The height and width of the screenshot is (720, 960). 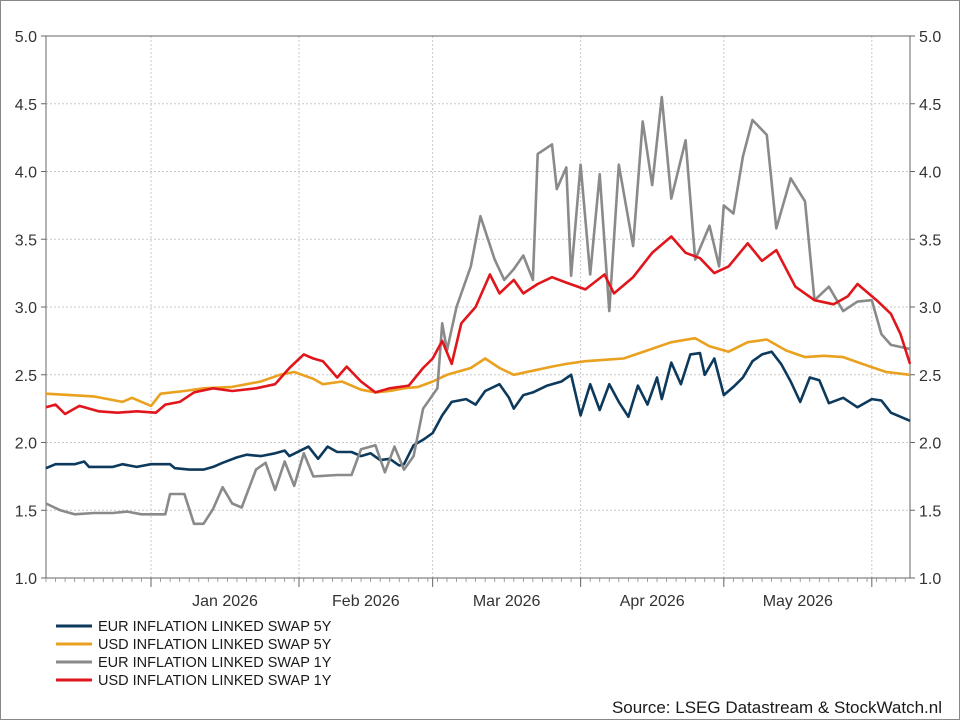 What do you see at coordinates (930, 173) in the screenshot?
I see `y-tick-label-right: 4.0` at bounding box center [930, 173].